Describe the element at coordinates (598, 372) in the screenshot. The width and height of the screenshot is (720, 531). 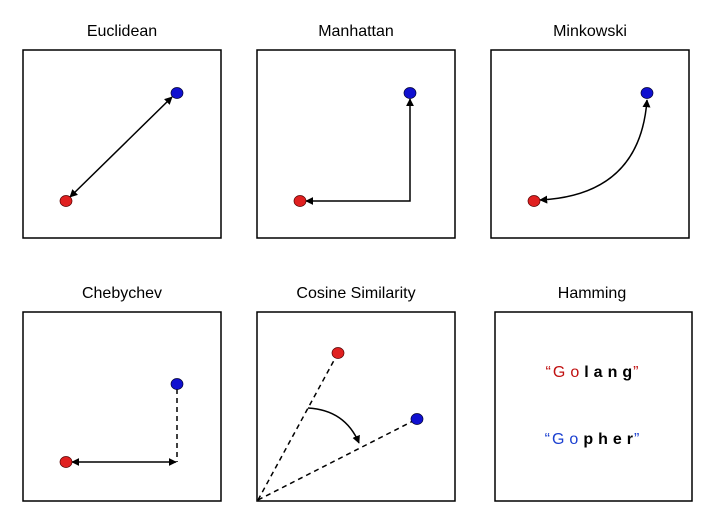
I see `char-mismatch: a` at that location.